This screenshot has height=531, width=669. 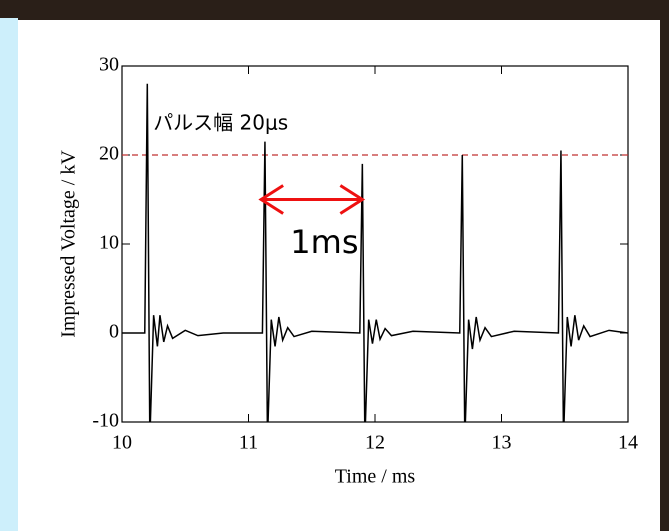 I want to click on x-tick-label: 10, so click(x=122, y=443).